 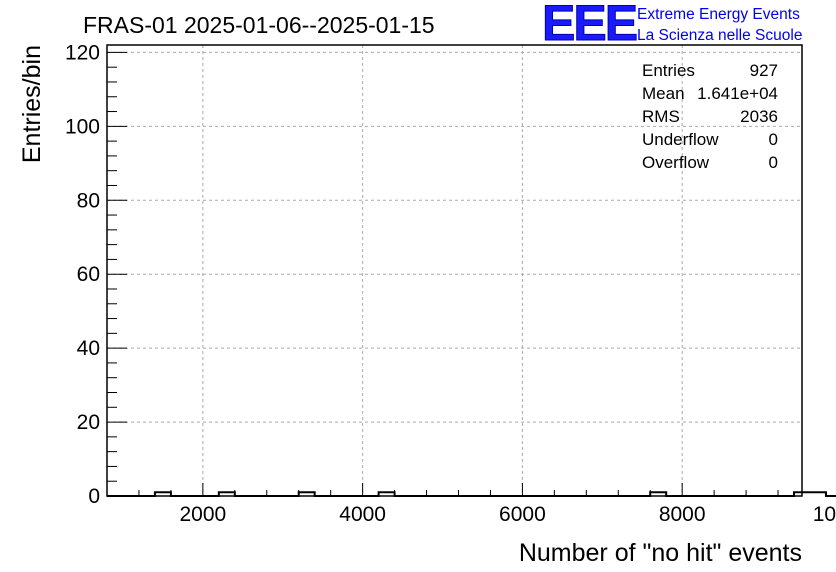 I want to click on y-tick-label: 100, so click(x=82, y=126).